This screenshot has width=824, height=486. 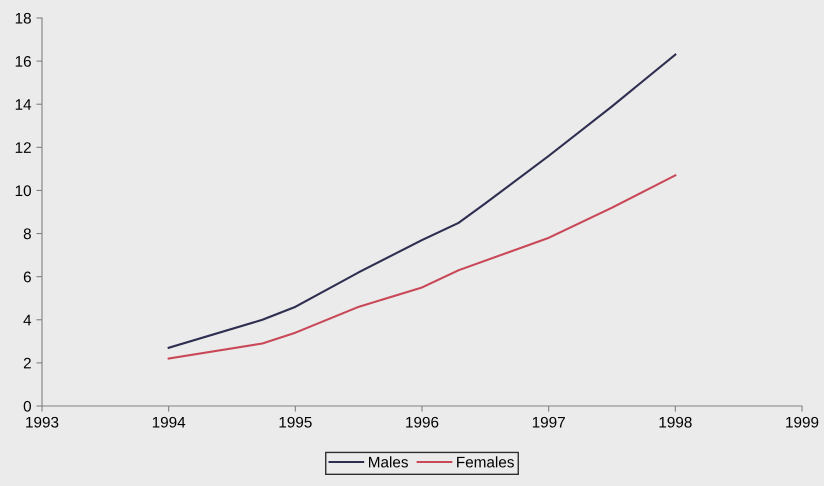 I want to click on x-tick-label: 1995, so click(x=296, y=422).